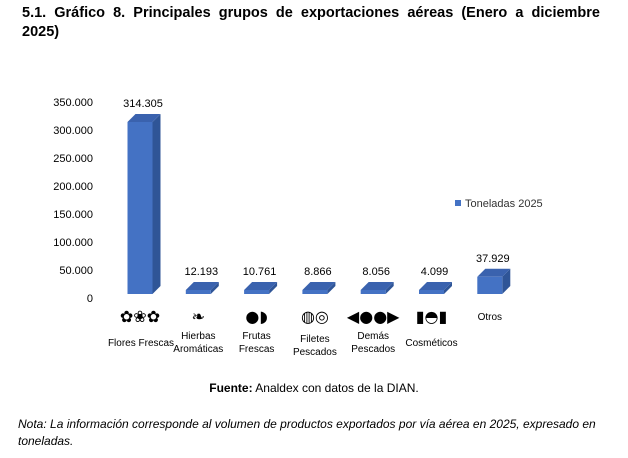 The width and height of the screenshot is (628, 458). Describe the element at coordinates (435, 272) in the screenshot. I see `data-label: 4.099` at that location.